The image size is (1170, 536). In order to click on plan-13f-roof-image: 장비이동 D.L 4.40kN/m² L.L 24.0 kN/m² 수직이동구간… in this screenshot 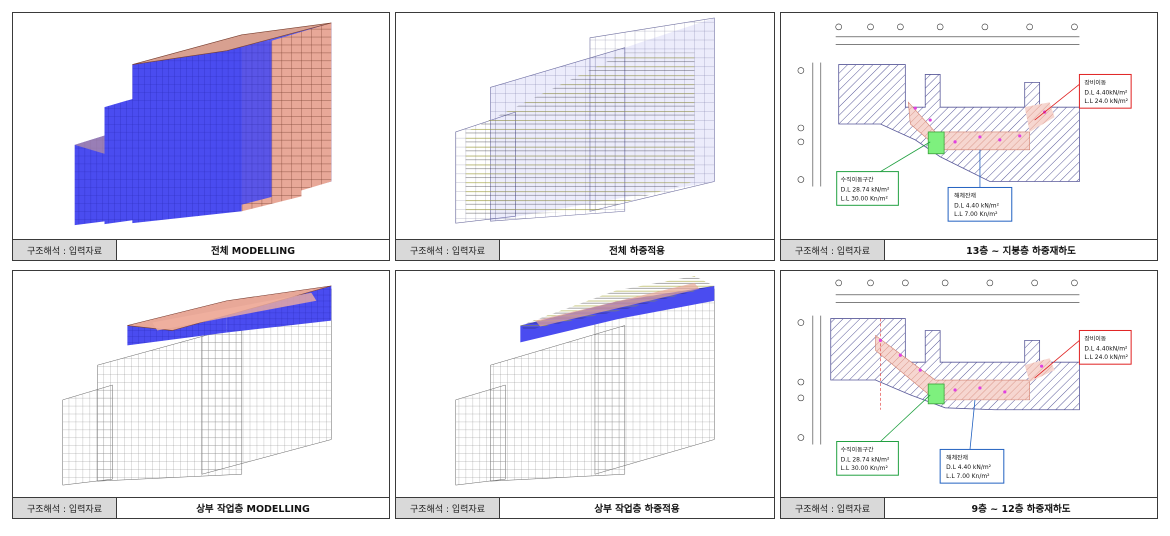, I will do `click(969, 126)`.